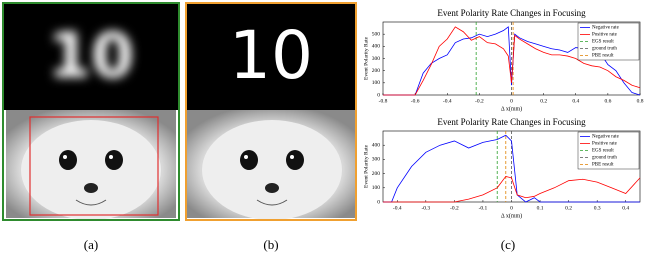 This screenshot has height=261, width=654. I want to click on x-tick-label: -0.1, so click(483, 208).